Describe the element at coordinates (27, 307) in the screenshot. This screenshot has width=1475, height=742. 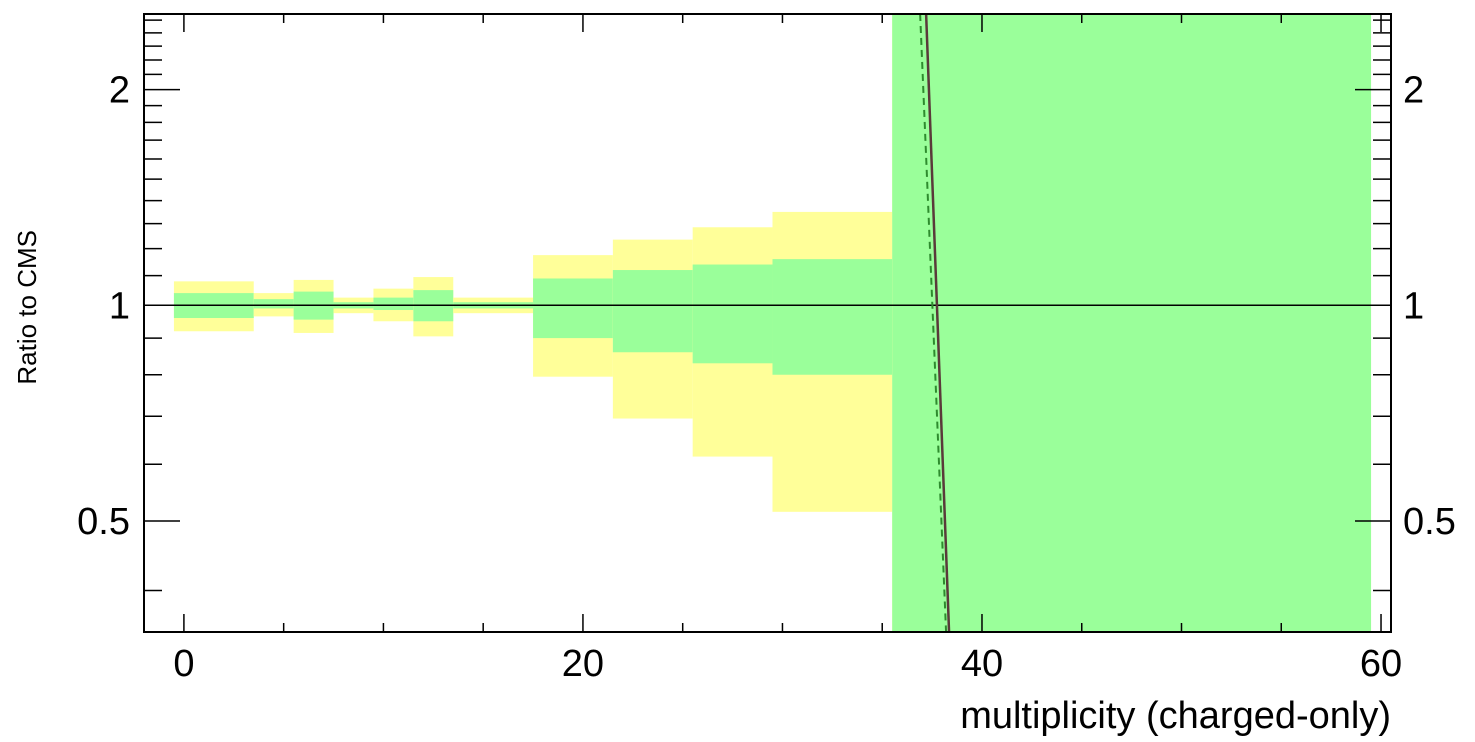
I see `y-axis-label: Ratio to CMS` at that location.